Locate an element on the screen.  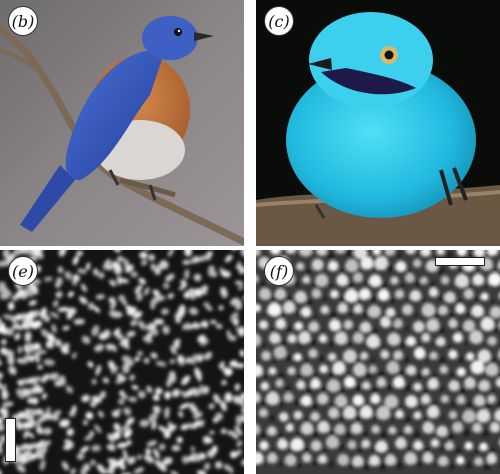
panel-e-scale-bar is located at coordinates (10, 440).